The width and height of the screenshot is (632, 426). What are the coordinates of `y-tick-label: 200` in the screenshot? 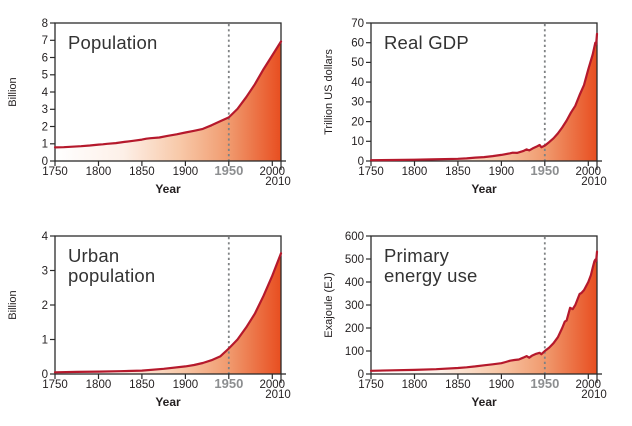 It's located at (354, 329).